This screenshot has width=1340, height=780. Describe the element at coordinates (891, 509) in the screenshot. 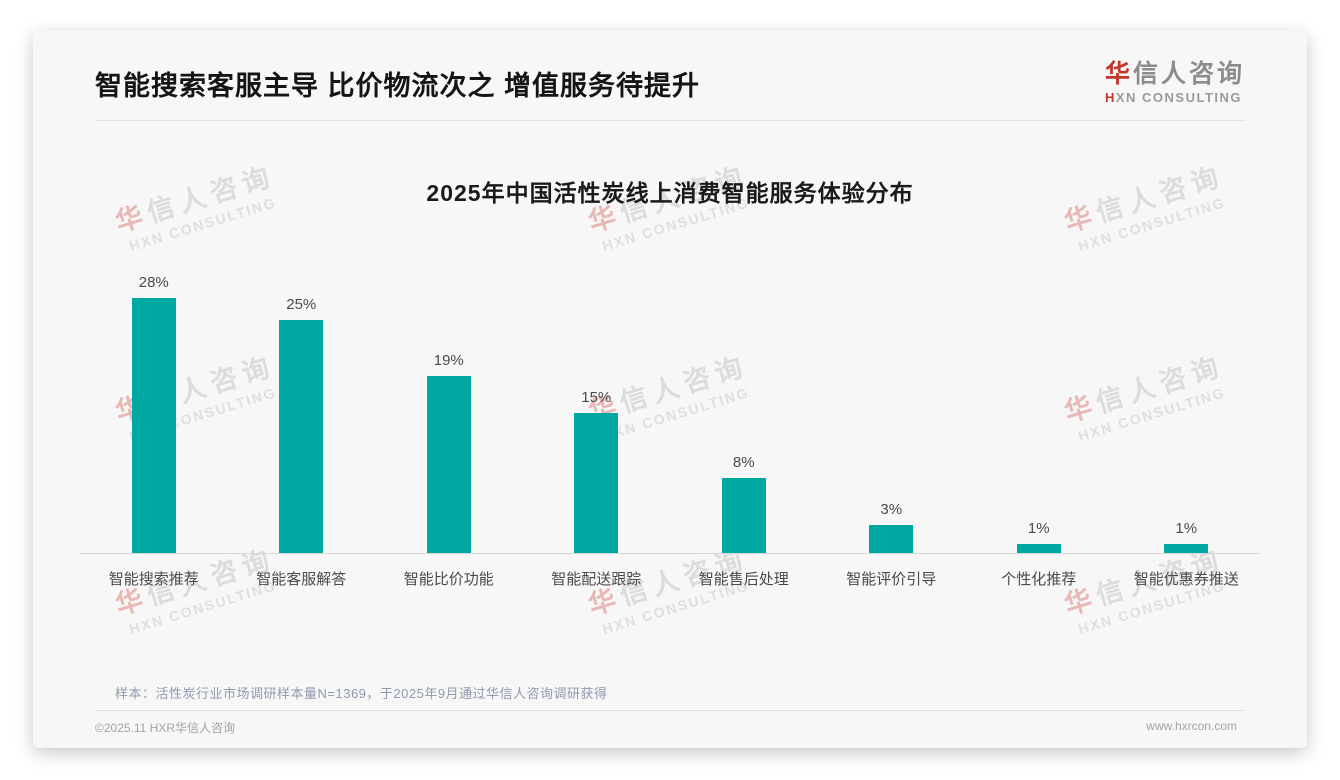

I see `bar-value-label: 3%` at that location.